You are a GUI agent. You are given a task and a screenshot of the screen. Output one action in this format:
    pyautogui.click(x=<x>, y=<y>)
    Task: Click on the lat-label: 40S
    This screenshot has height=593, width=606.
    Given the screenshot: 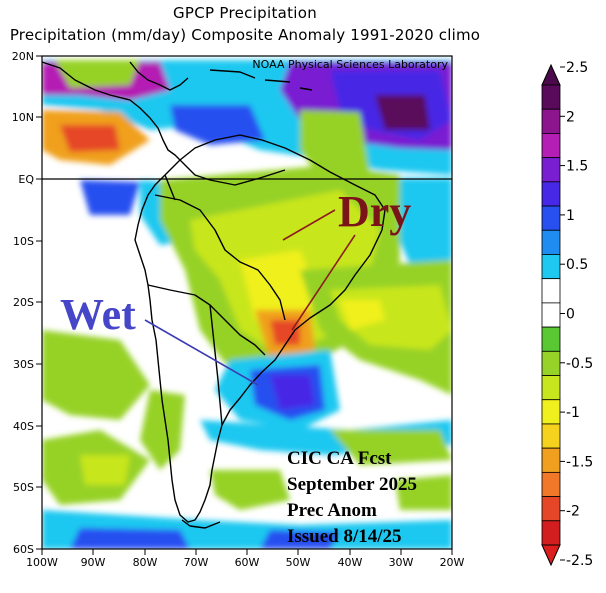 What is the action you would take?
    pyautogui.click(x=23, y=426)
    